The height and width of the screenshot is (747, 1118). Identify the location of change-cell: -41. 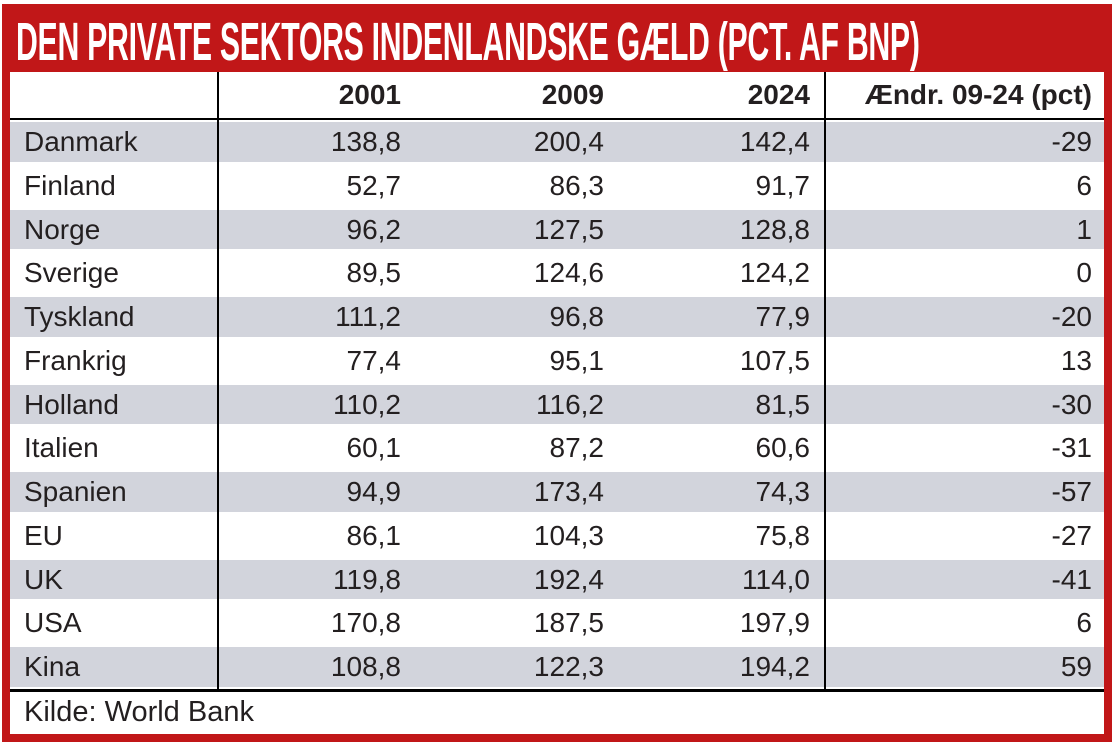
(964, 579).